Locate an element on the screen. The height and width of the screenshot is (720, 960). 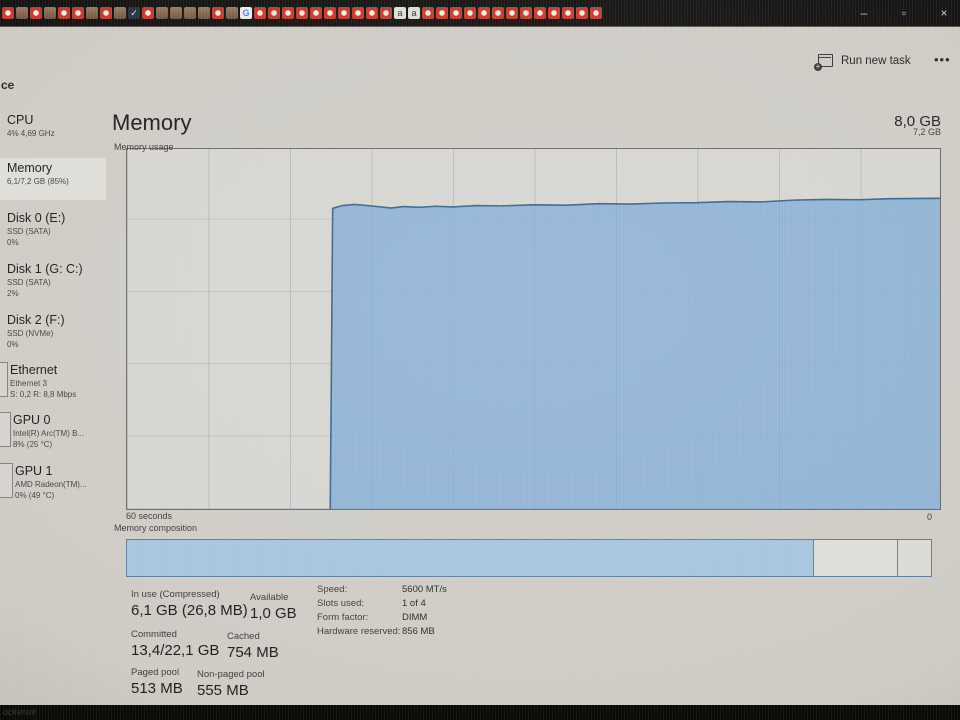
sidebar-item-sub: 0% is located at coordinates (13, 344).